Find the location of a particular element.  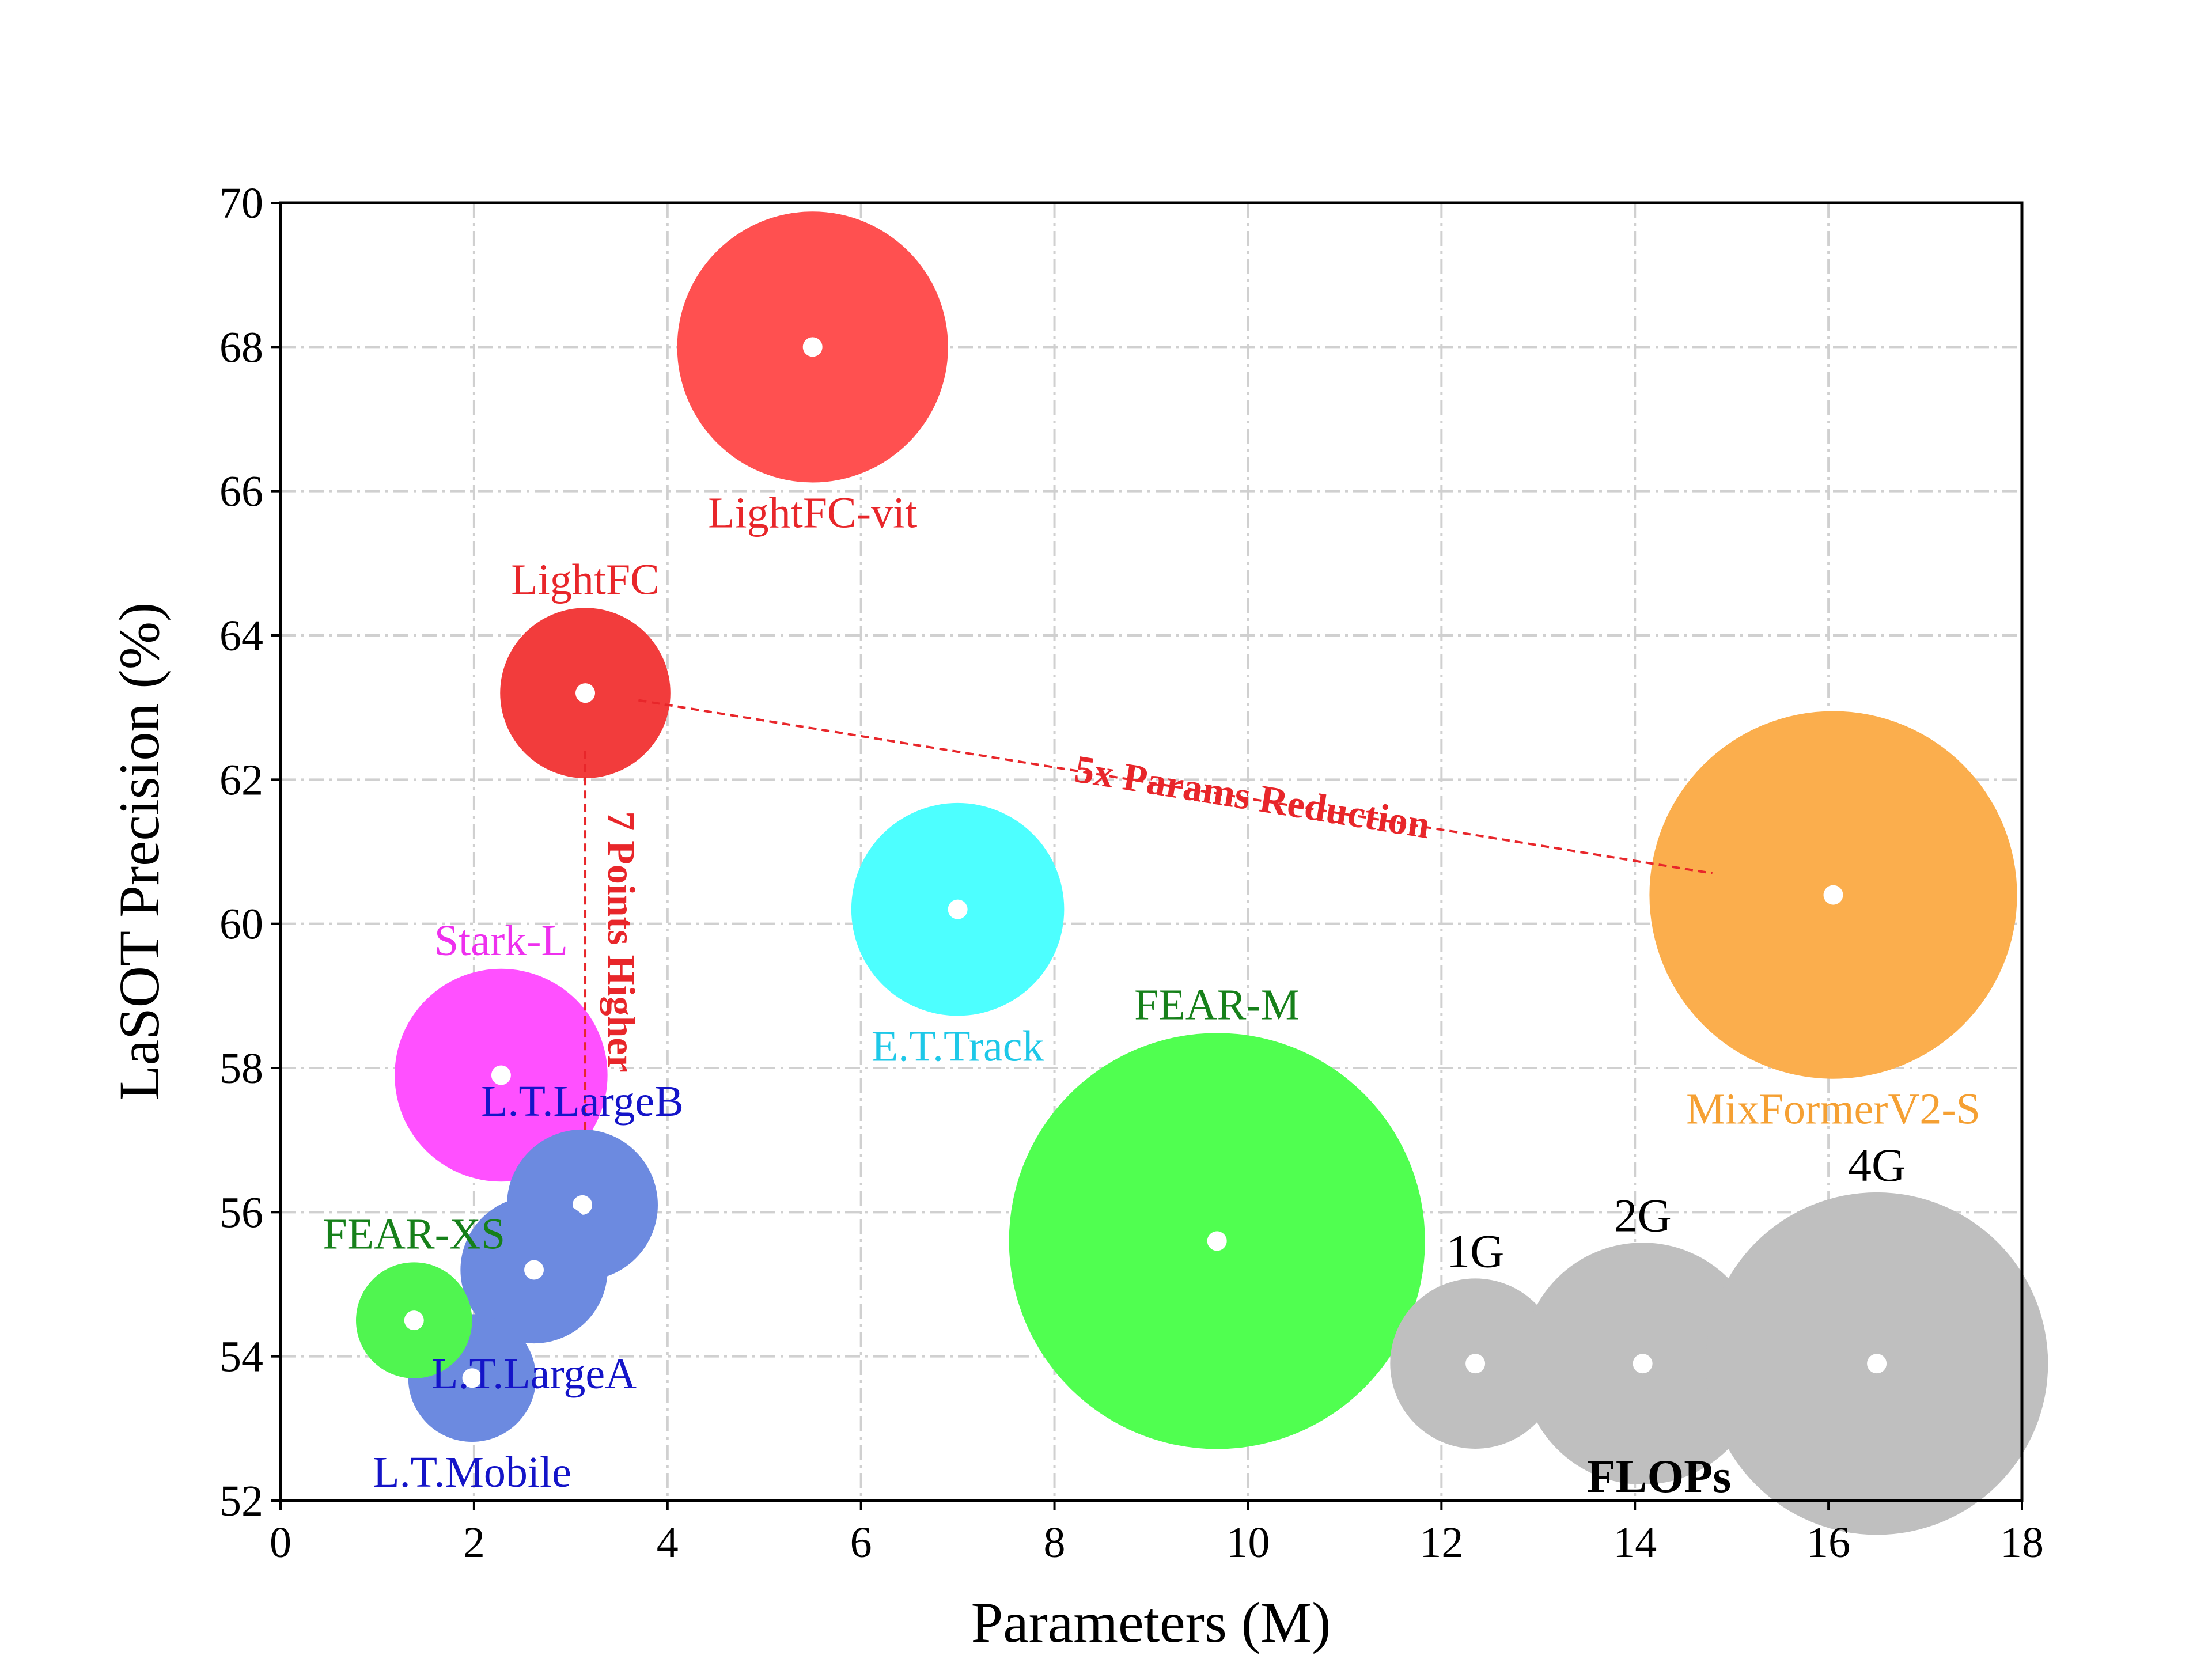

flops-legend-4g-center-dot is located at coordinates (1877, 1364).